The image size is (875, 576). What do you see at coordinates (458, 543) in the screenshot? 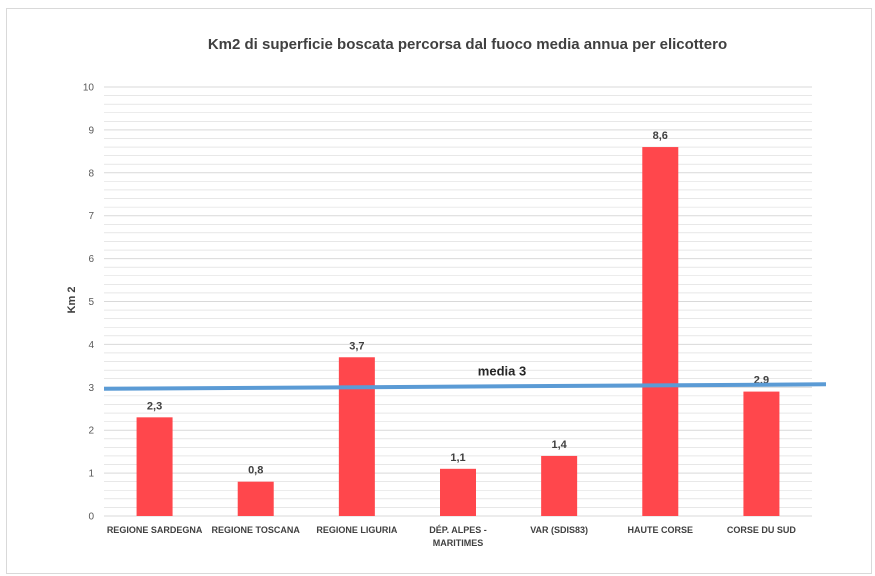
I see `category-label: MARITIMES` at bounding box center [458, 543].